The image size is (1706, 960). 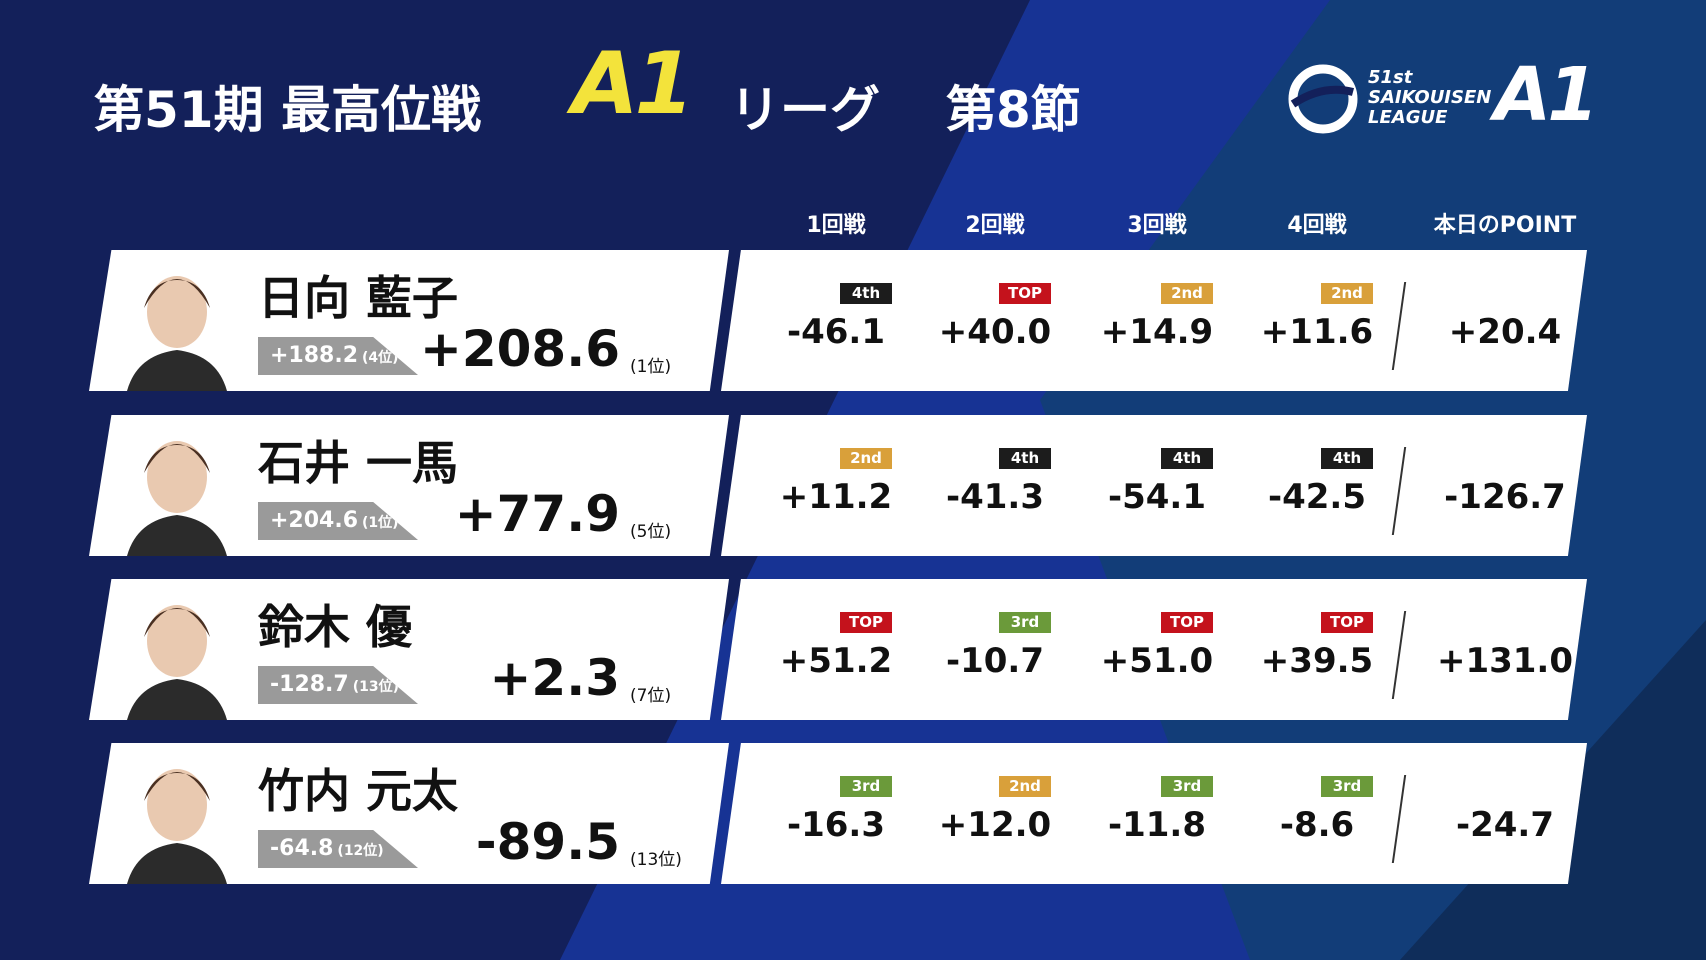 I want to click on game-score: -10.7, so click(x=995, y=661).